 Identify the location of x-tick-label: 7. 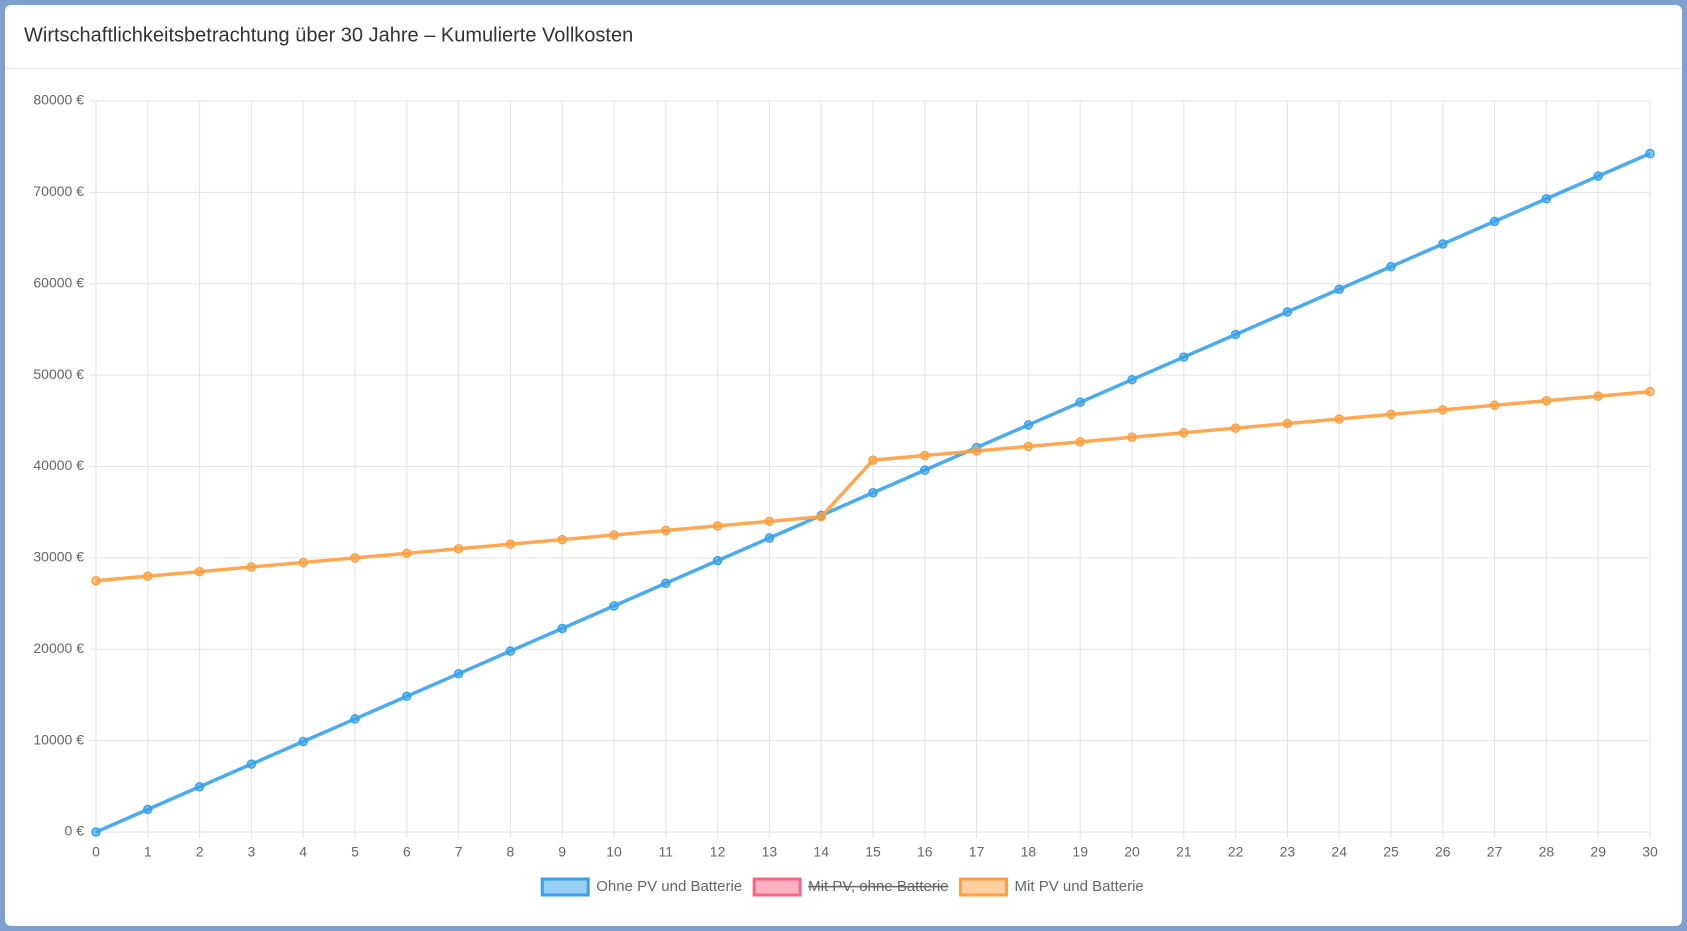
(459, 852).